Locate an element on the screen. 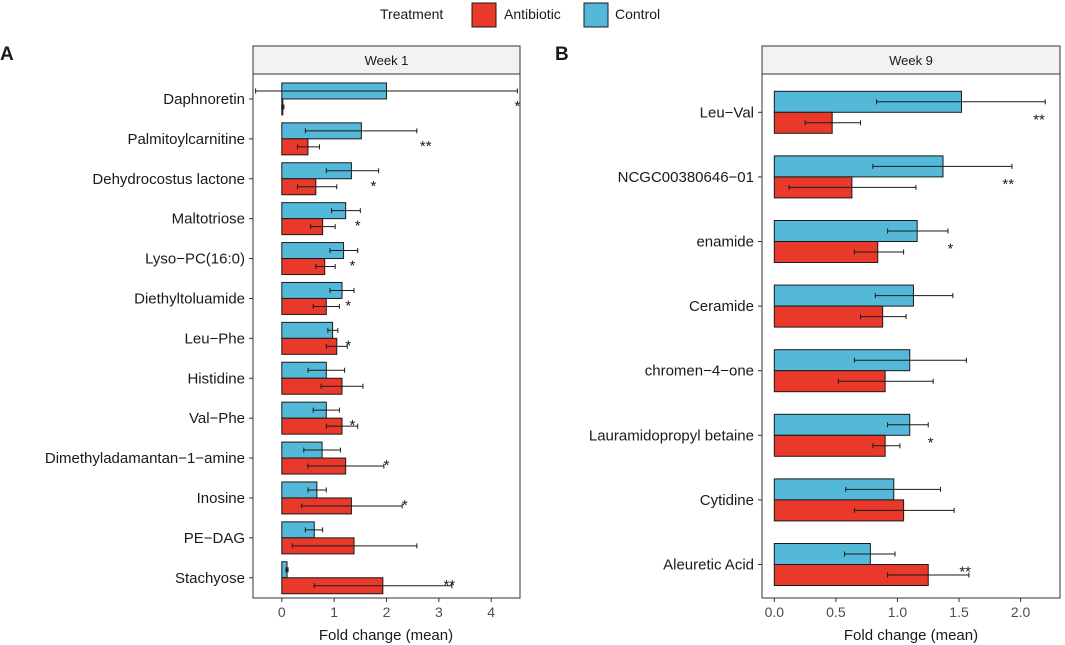  legend-label-control: Control is located at coordinates (637, 14).